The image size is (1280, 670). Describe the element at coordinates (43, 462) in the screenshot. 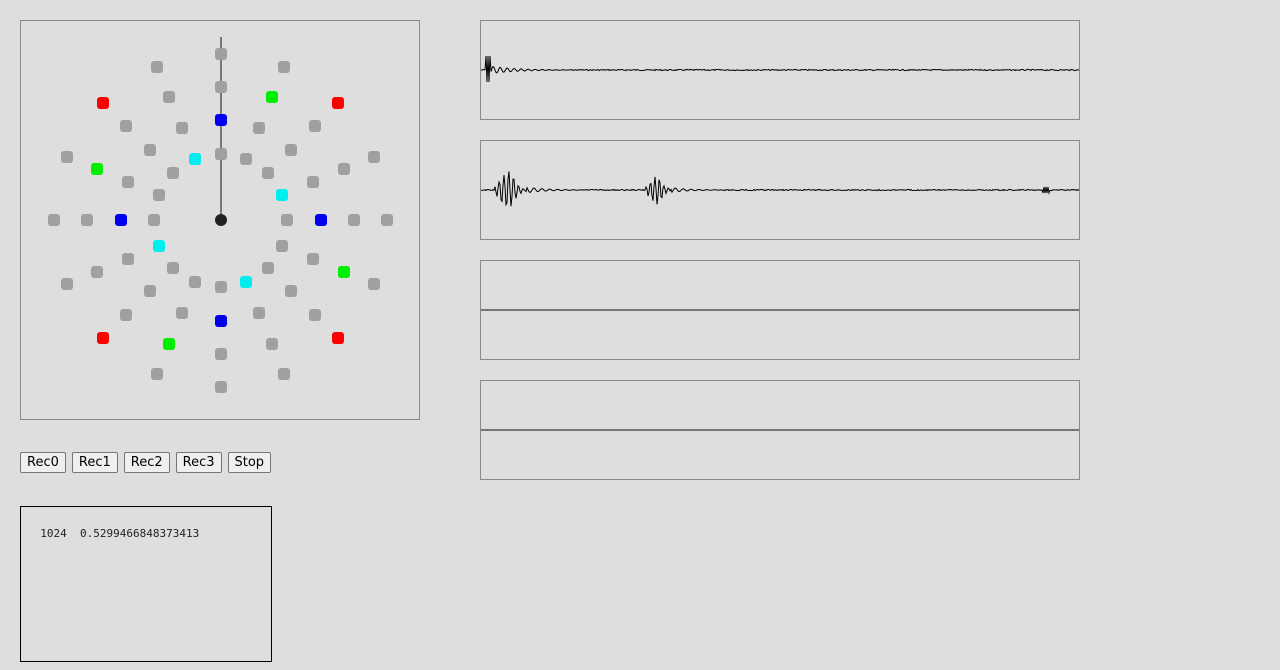

I see `rec0-button: Rec0` at that location.